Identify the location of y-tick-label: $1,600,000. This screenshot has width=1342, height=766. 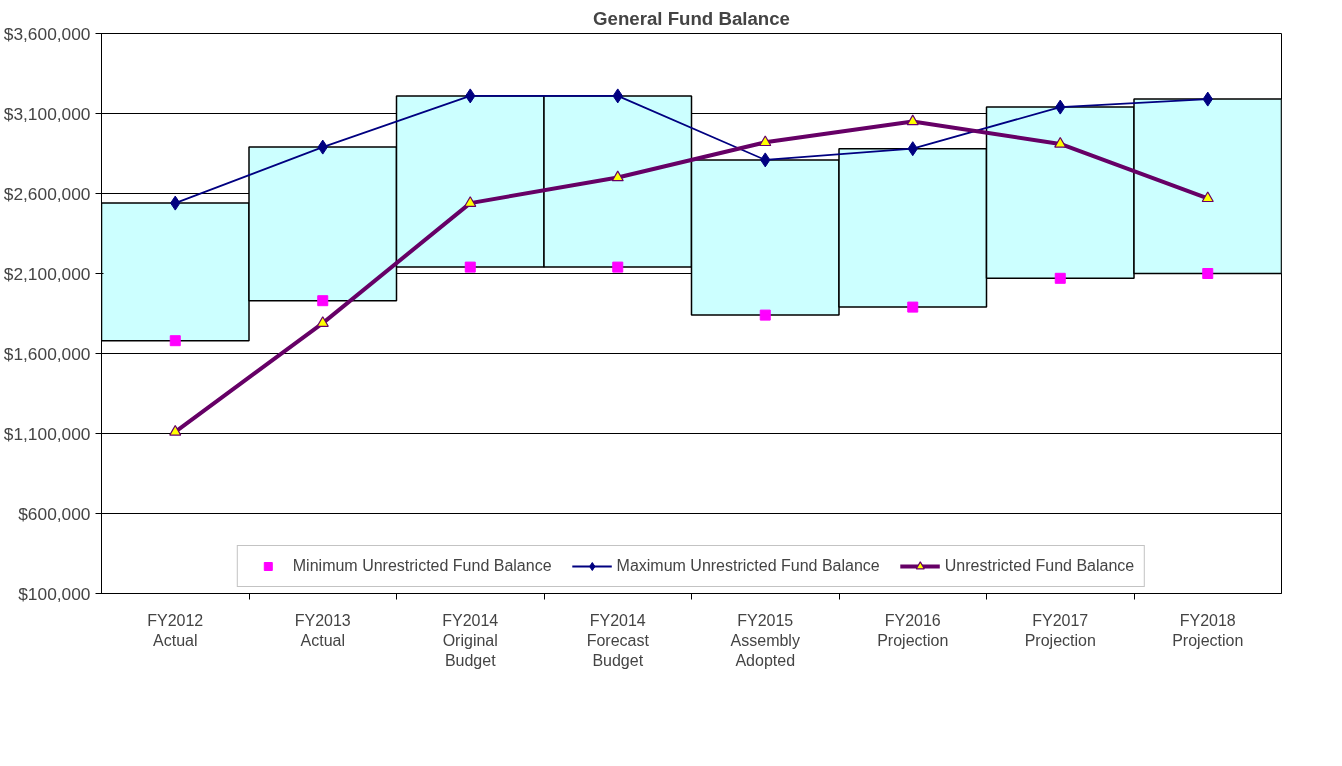
(47, 353).